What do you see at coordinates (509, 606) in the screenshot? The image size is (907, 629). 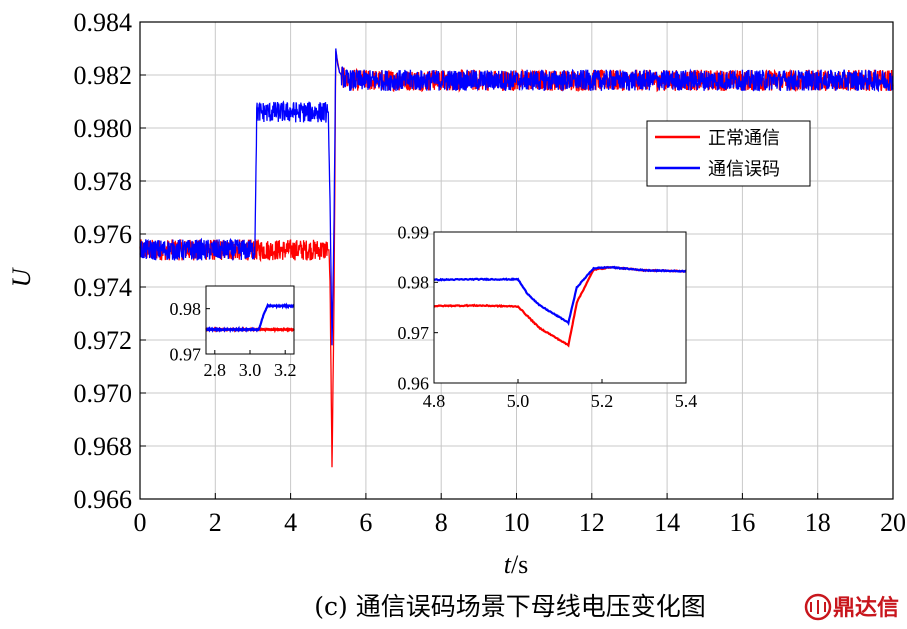 I see `figure-caption: (c) 通信误码场景下母线电压变化图` at bounding box center [509, 606].